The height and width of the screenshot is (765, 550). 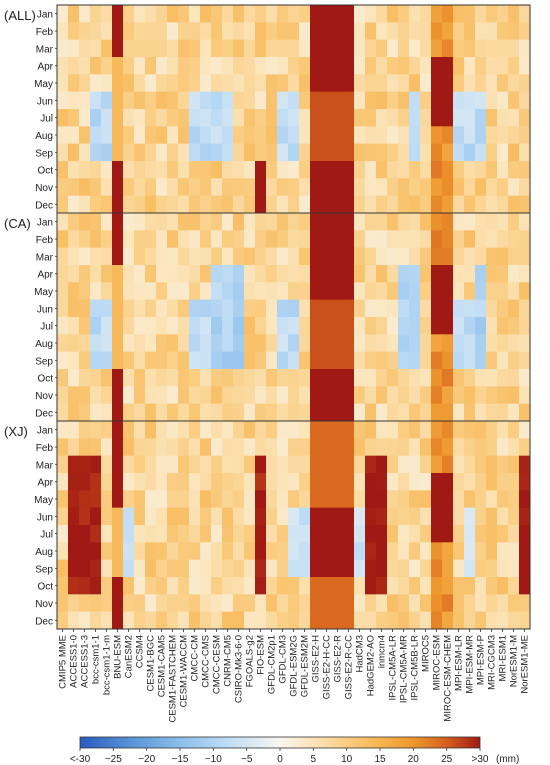 I want to click on panel-label: (XJ), so click(x=16, y=431).